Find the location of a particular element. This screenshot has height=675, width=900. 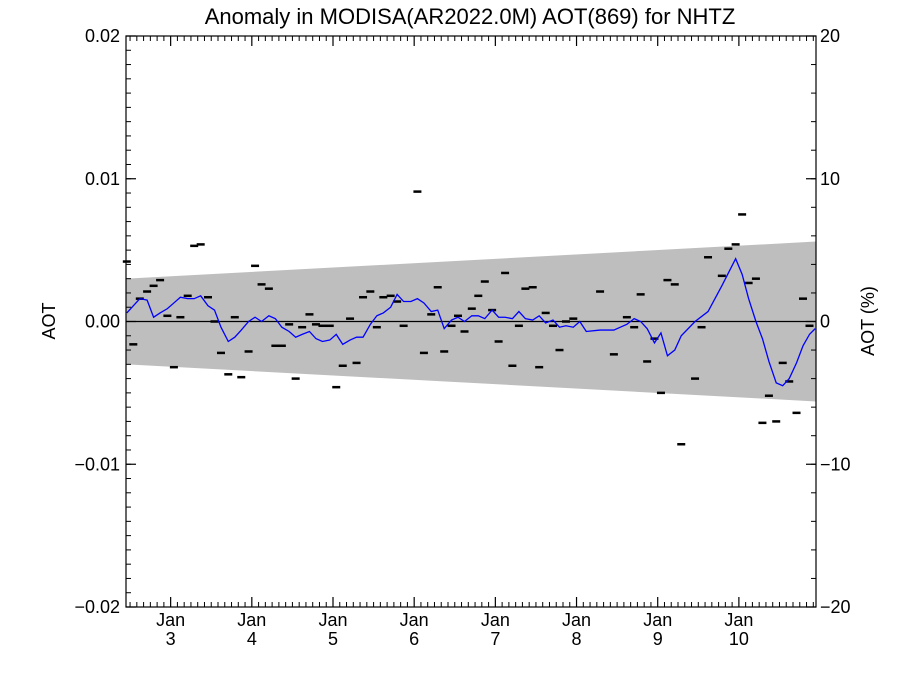

x-tick-sublabel-5: 8 is located at coordinates (577, 639).